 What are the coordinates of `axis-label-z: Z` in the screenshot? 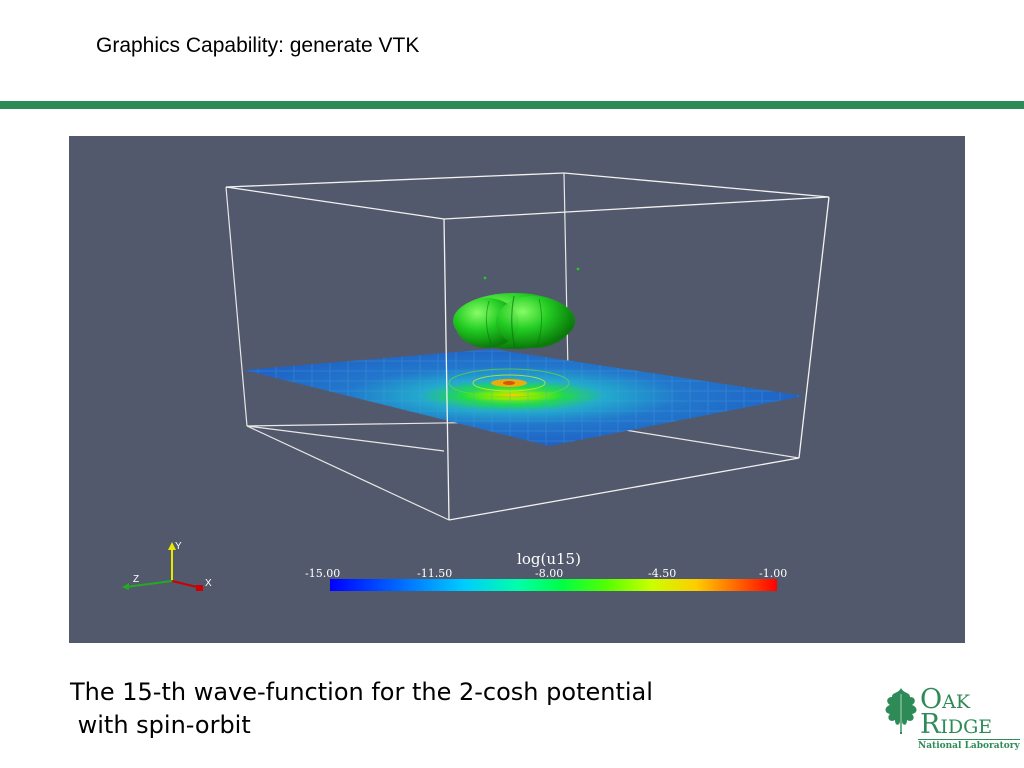 It's located at (136, 579).